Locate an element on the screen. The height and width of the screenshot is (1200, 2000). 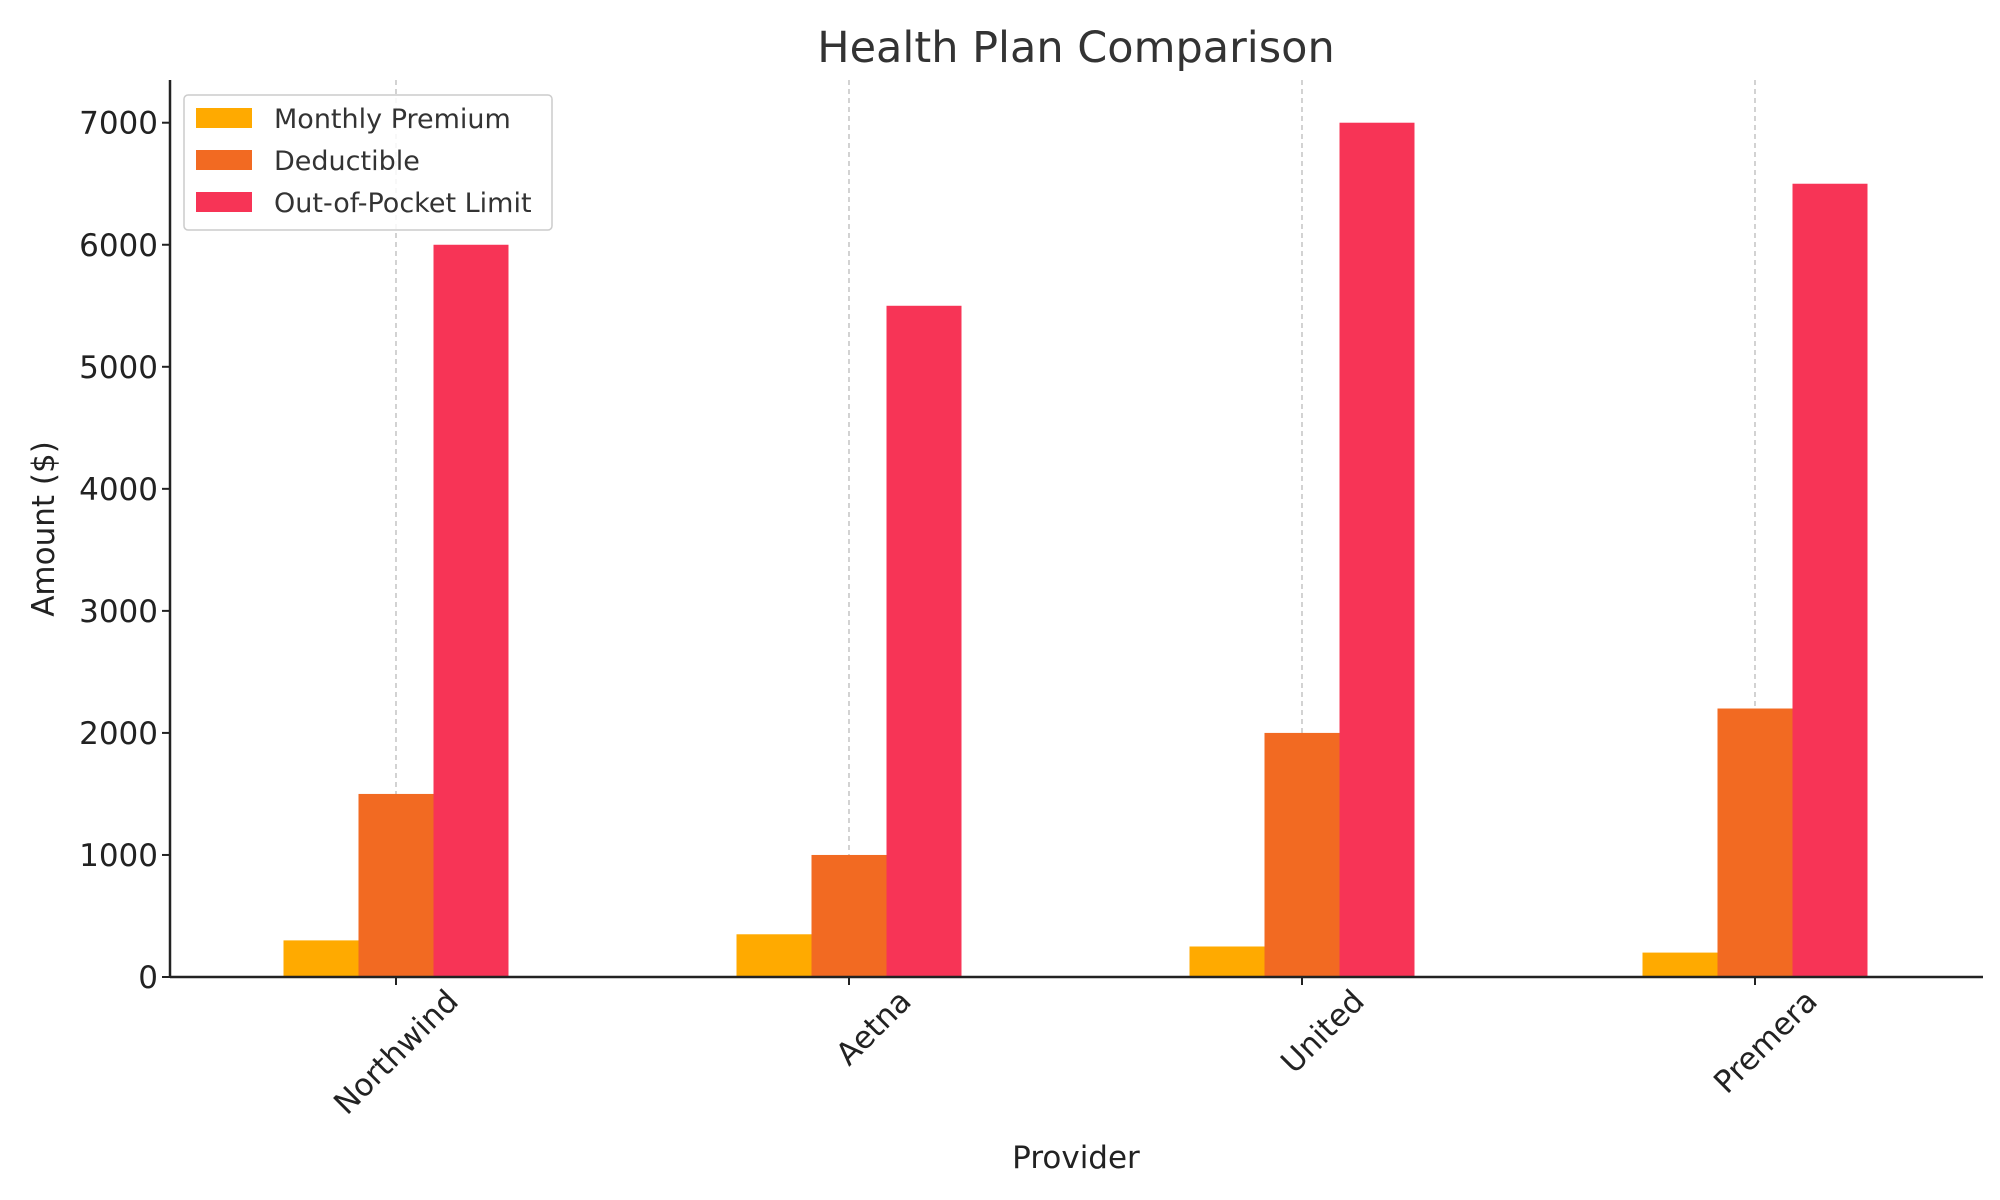
bar-united-deductible is located at coordinates (1302, 854).